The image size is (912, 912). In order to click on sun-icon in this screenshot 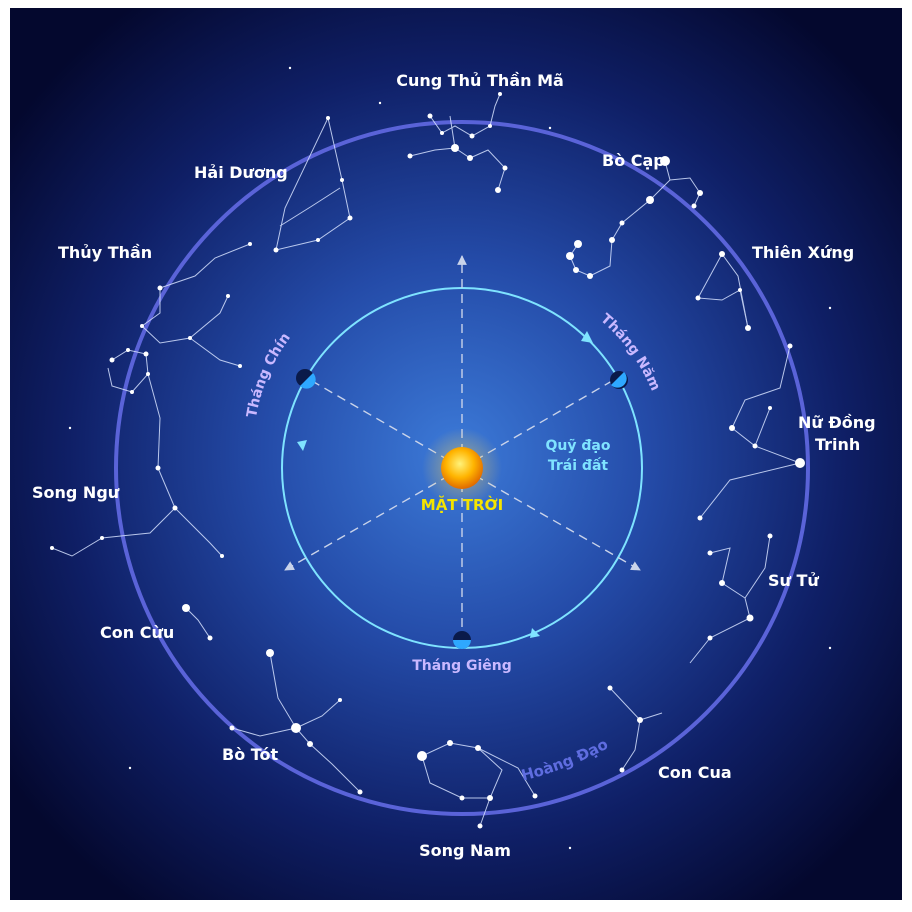, I will do `click(462, 468)`.